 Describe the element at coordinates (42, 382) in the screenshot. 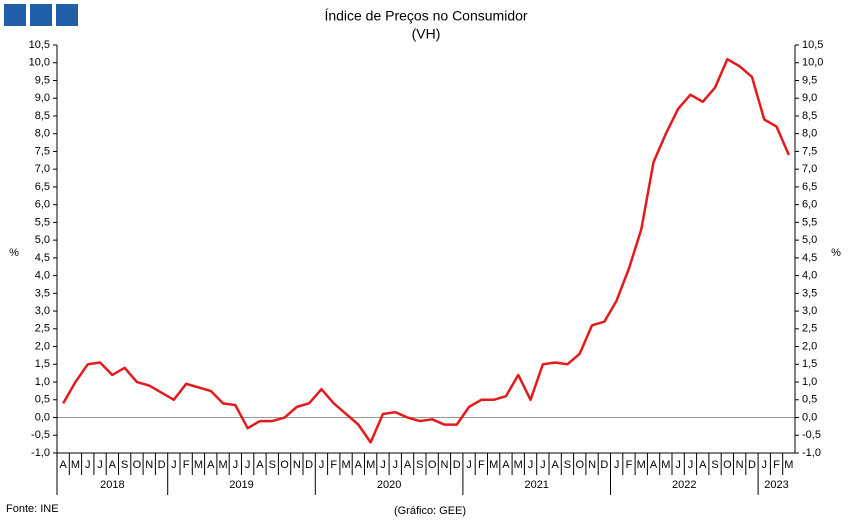

I see `y-tick-label: 1,0` at that location.